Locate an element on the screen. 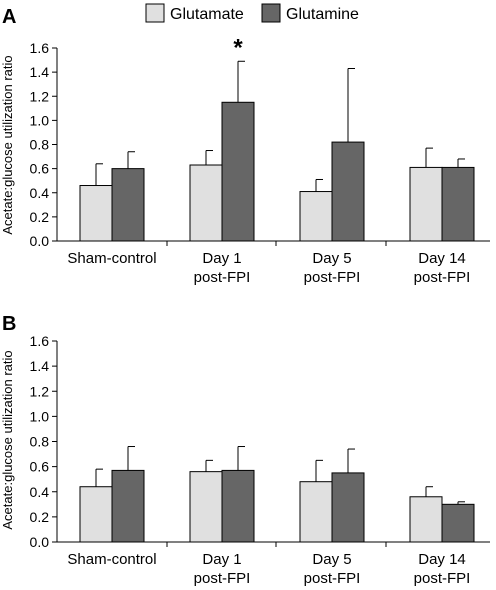 The height and width of the screenshot is (590, 496). category-label-b-2: Day 5 is located at coordinates (331, 559).